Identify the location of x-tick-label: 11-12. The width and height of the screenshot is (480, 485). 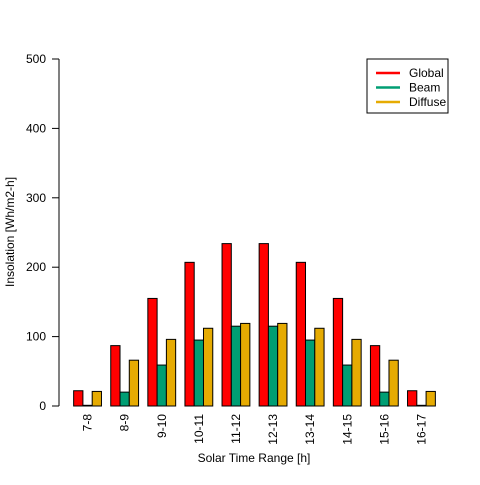
(236, 429).